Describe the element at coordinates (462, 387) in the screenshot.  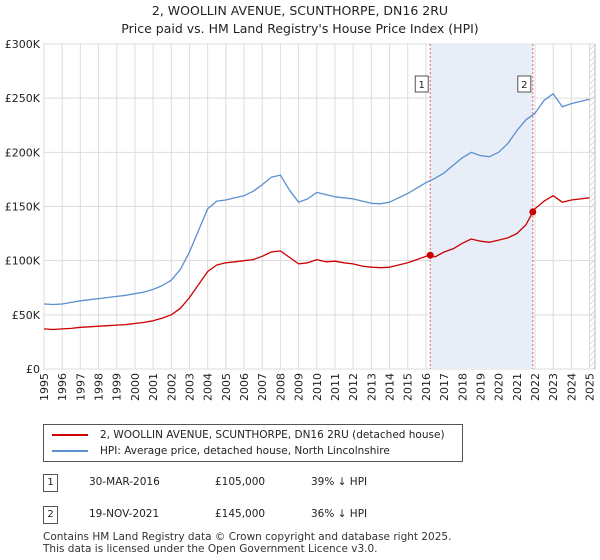
I see `x-tick-label: 2018` at that location.